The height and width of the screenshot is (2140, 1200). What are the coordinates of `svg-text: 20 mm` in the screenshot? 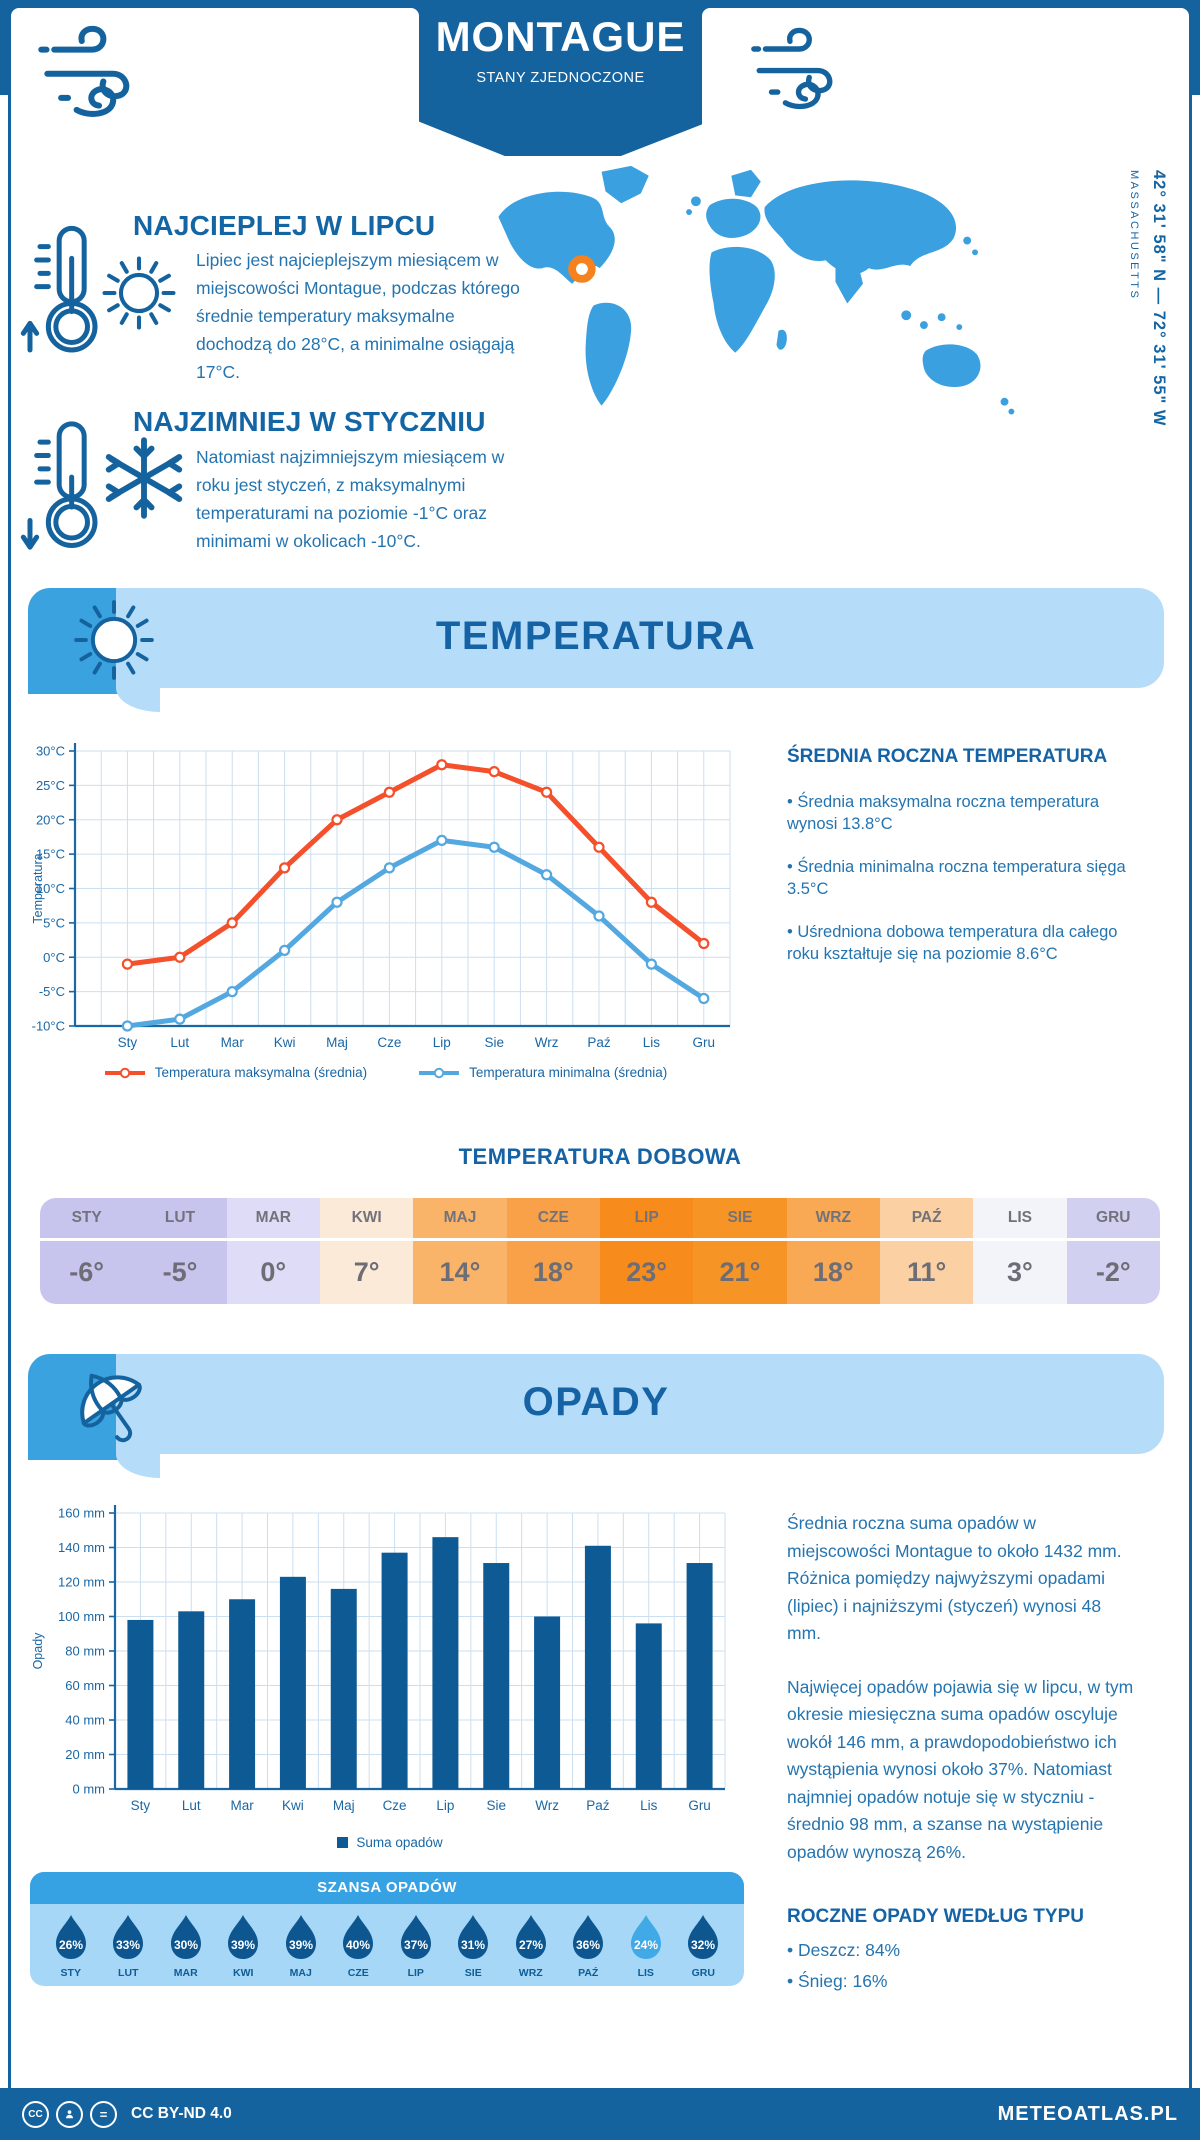 It's located at (85, 1754).